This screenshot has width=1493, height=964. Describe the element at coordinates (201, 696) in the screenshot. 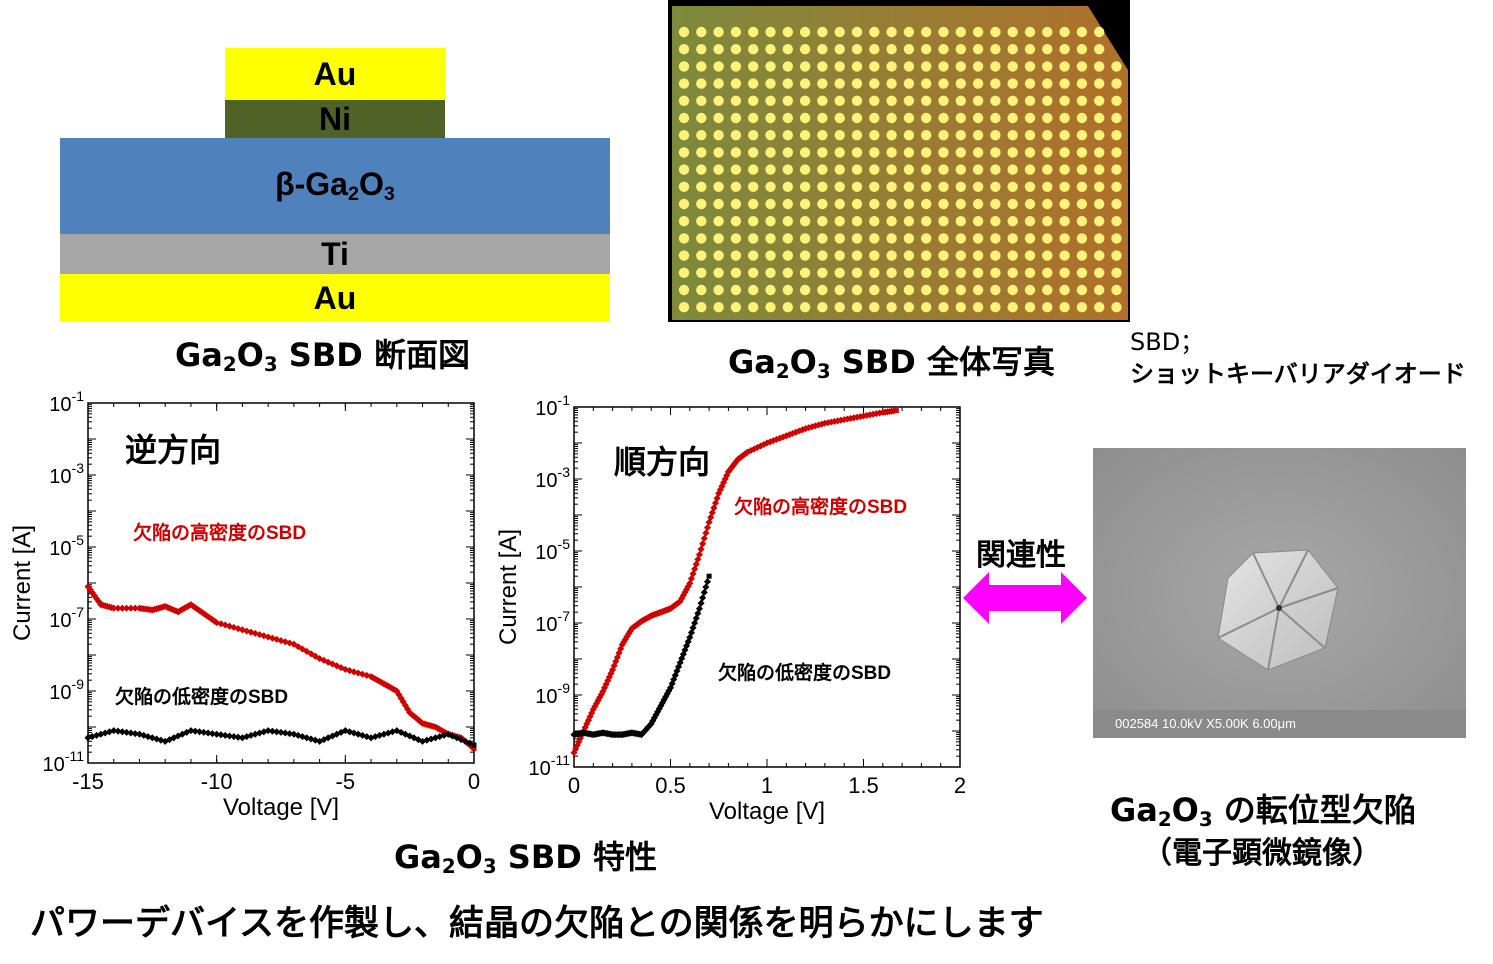

I see `series-label-low: 欠陥の低密度のSBD` at that location.